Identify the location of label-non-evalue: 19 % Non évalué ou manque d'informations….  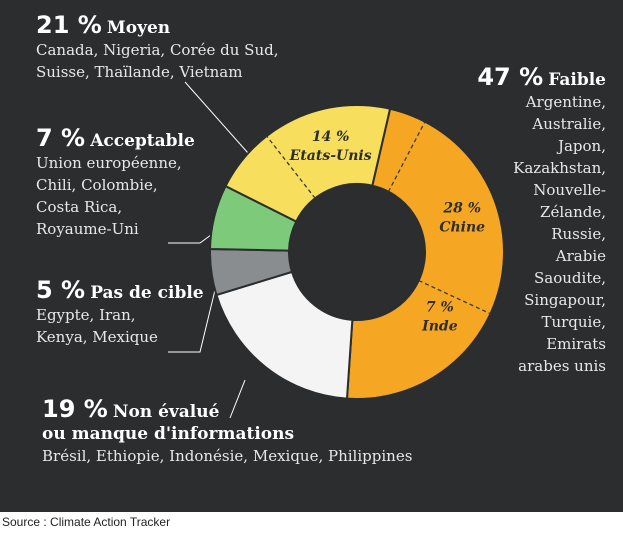
(227, 431).